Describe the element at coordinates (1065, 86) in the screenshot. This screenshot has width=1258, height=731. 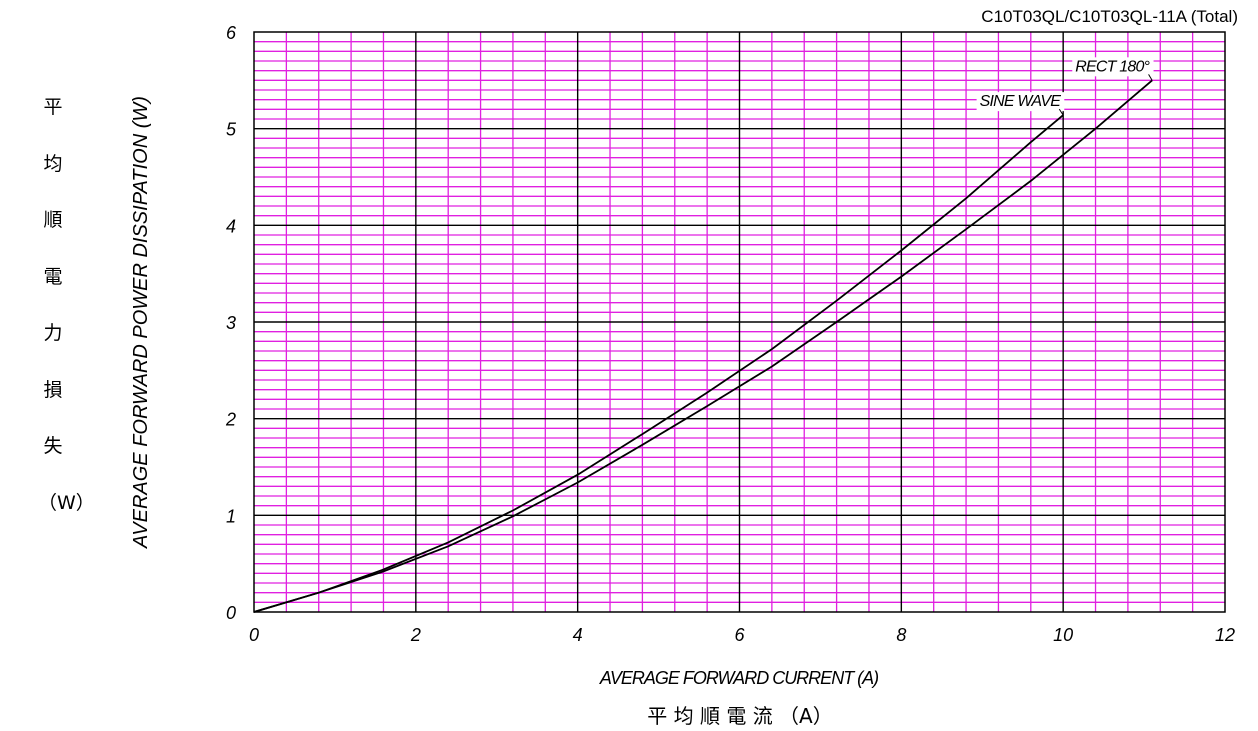
I see `series-labels: SINE WAVE RECT 180°` at that location.